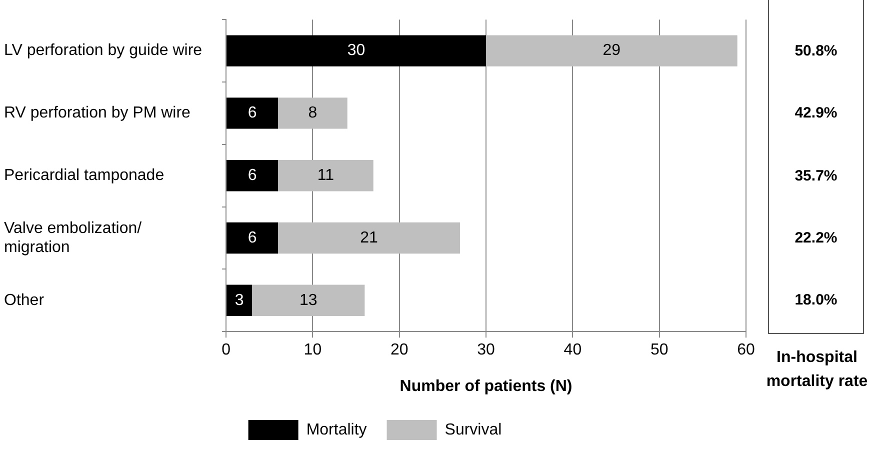  I want to click on text: 35.7%, so click(816, 175).